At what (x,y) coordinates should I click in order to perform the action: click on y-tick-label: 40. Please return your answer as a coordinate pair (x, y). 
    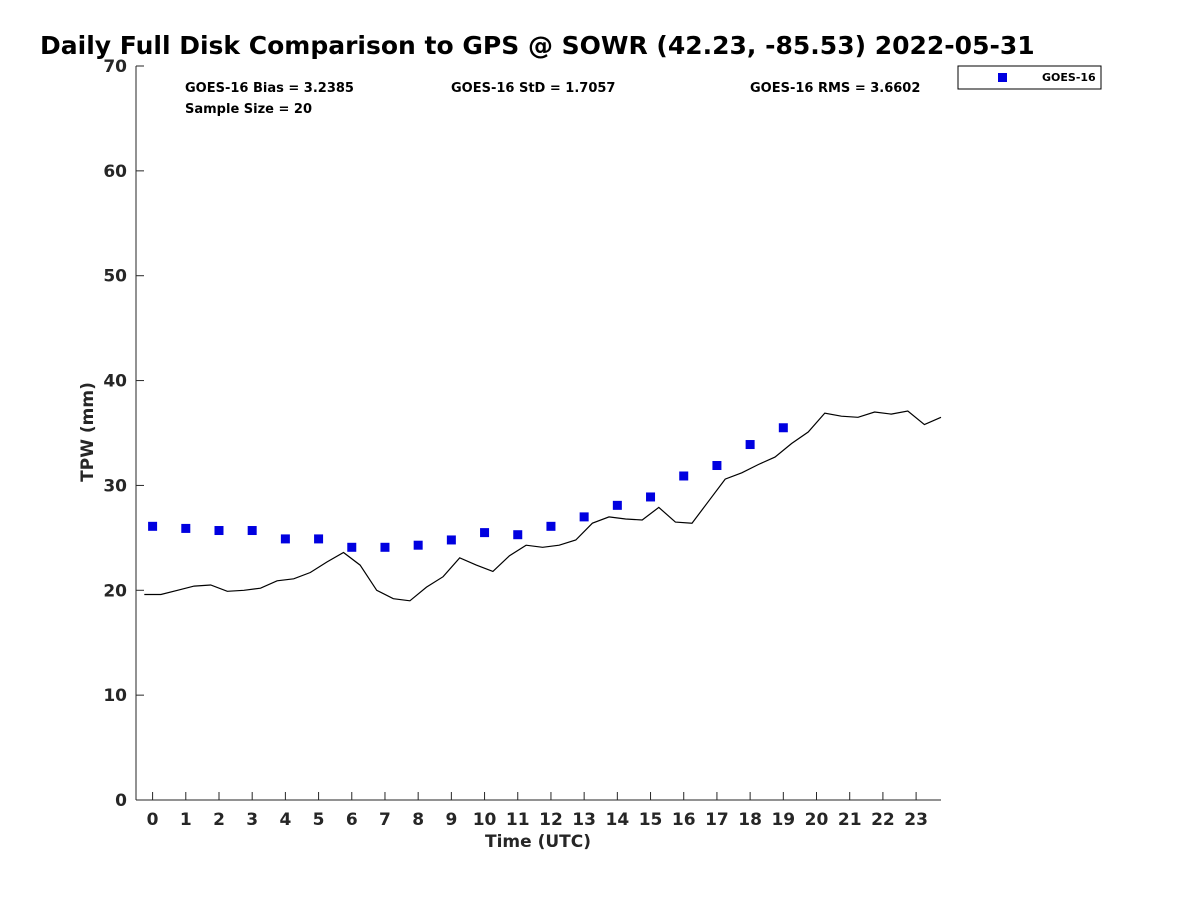
    Looking at the image, I should click on (115, 382).